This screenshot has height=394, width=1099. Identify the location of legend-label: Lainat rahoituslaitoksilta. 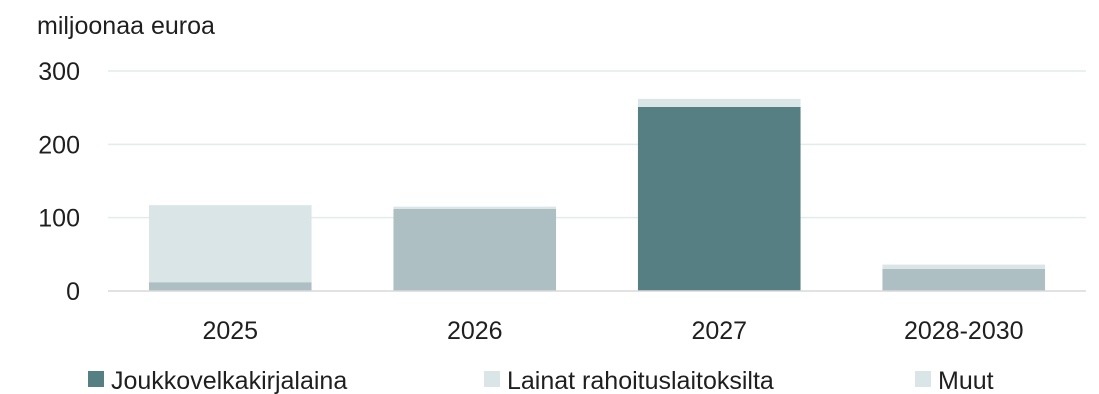
(640, 380).